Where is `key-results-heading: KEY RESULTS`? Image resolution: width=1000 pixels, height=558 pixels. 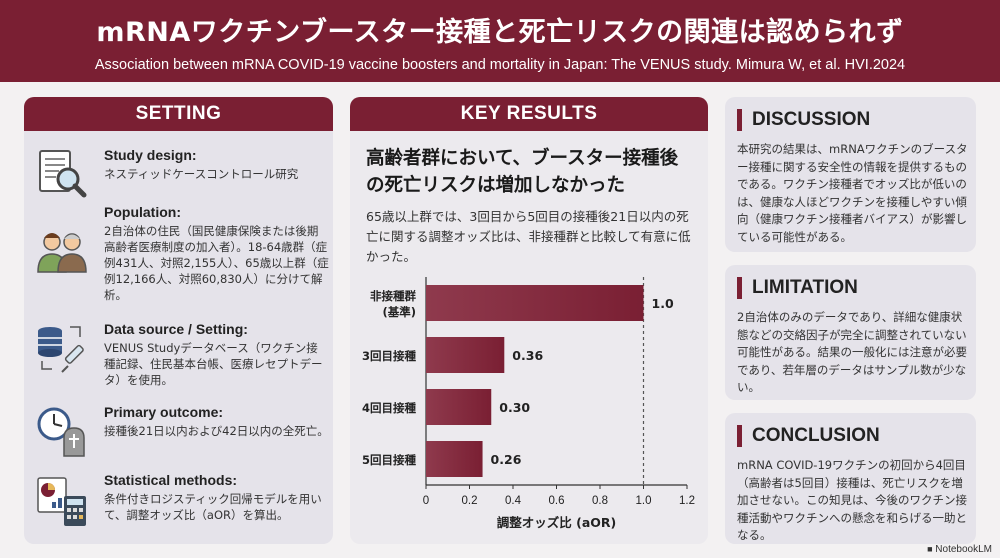
key-results-heading: KEY RESULTS is located at coordinates (529, 114).